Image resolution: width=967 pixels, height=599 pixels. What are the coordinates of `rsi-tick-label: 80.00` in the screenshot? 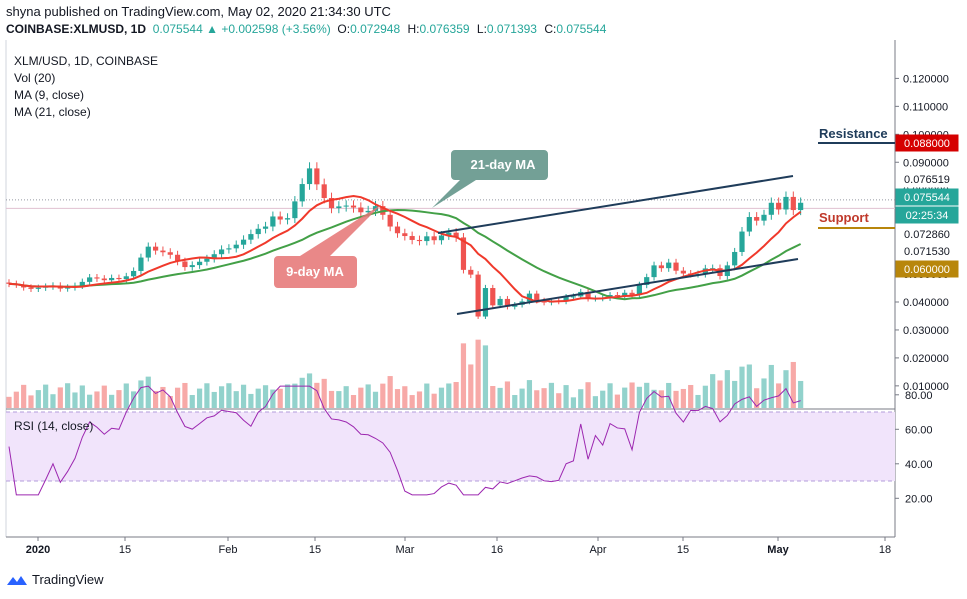 It's located at (919, 396).